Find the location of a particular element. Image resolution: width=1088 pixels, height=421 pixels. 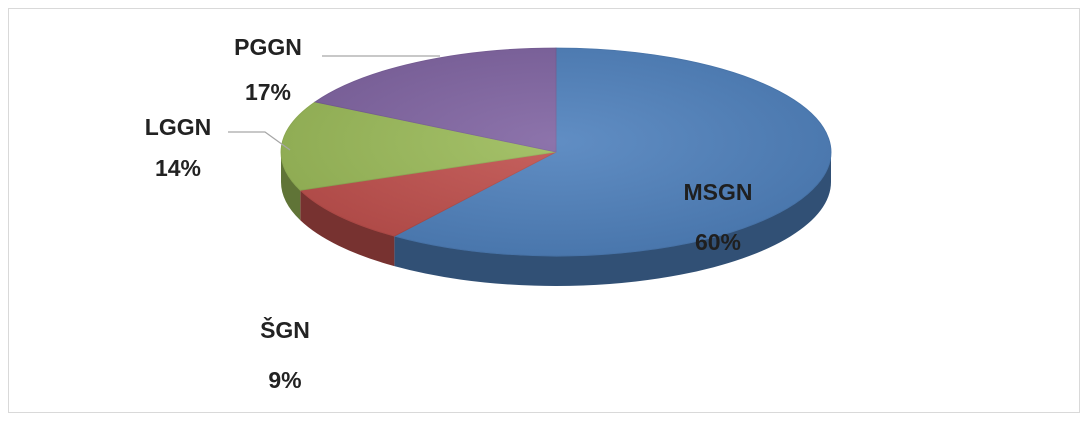

pie-side-msgn is located at coordinates (612, 219).